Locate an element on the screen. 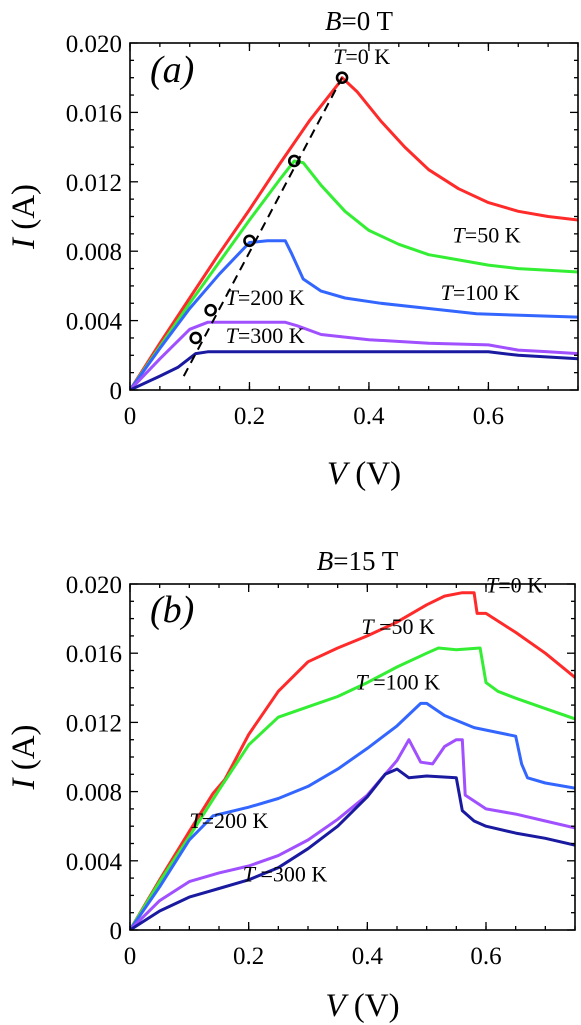 This screenshot has height=1025, width=581. curve-label: T =300 K is located at coordinates (285, 874).